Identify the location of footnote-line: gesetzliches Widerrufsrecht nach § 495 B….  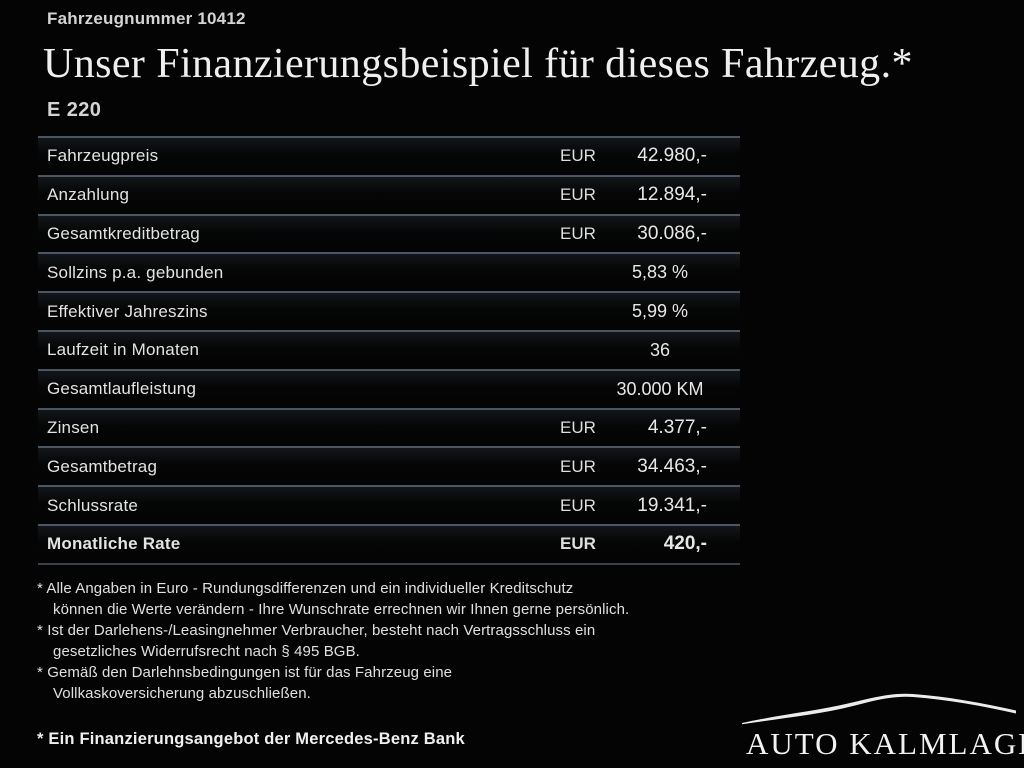
(206, 651).